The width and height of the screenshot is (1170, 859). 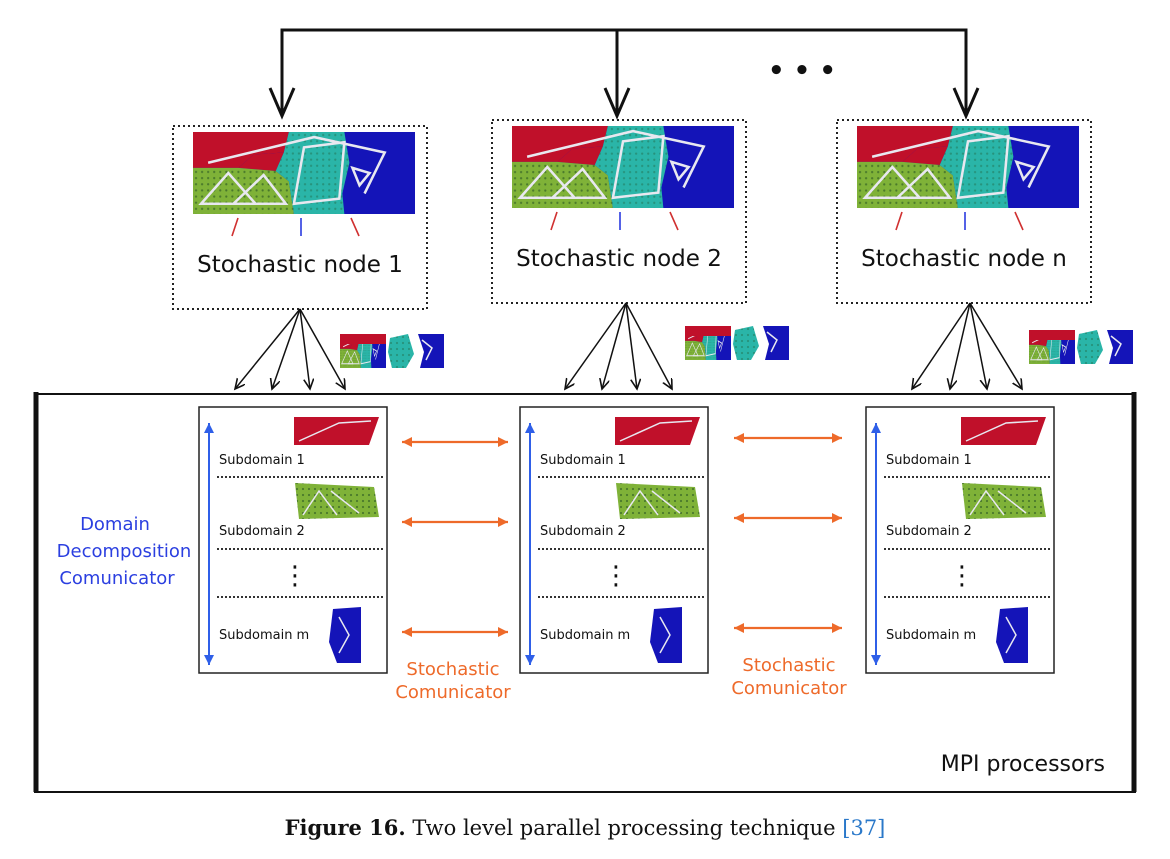 I want to click on processor-column-1: Subdomain 1 Subdomain 2 ⋮ Subdomain m, so click(x=293, y=540).